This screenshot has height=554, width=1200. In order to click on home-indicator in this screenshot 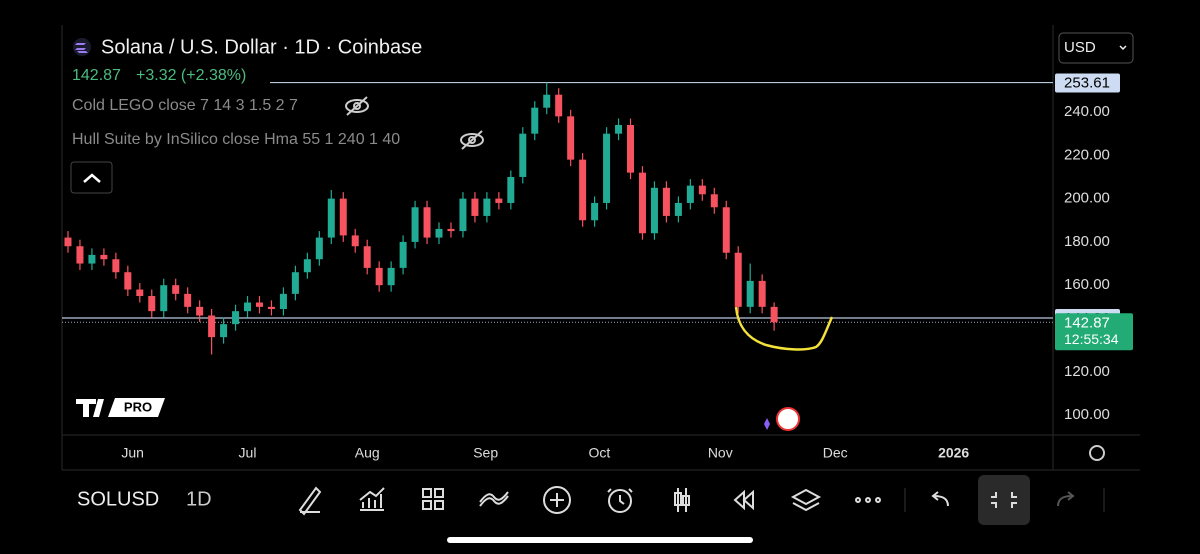, I will do `click(600, 540)`.